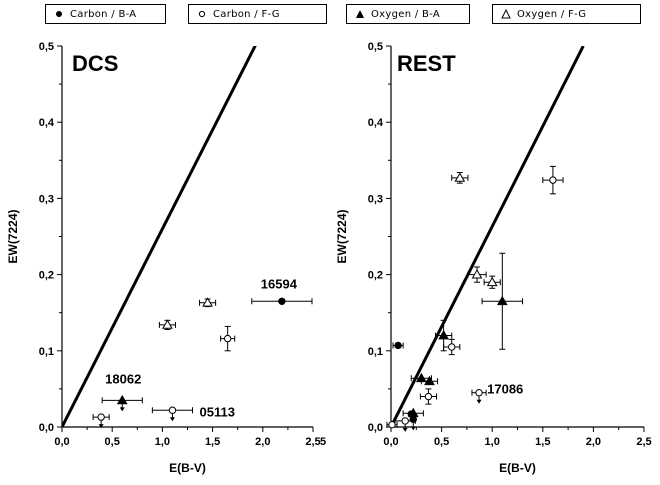 This screenshot has width=660, height=485. Describe the element at coordinates (123, 379) in the screenshot. I see `star-annotation: 18062` at that location.